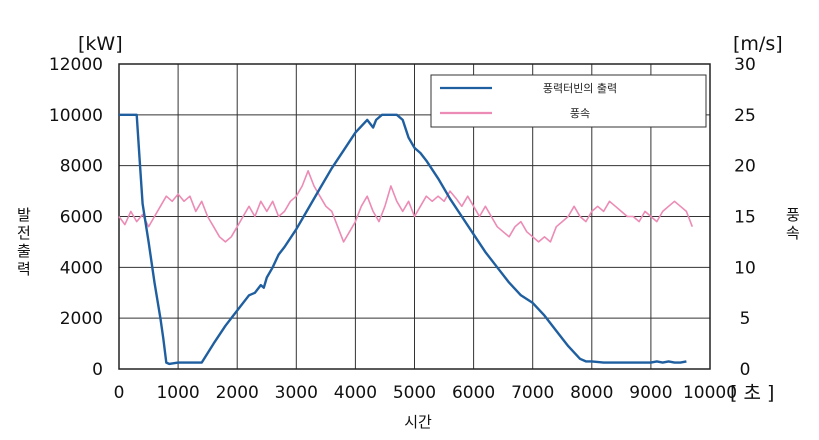 Image resolution: width=819 pixels, height=440 pixels. I want to click on legend-label-wind: 풍속, so click(580, 113).